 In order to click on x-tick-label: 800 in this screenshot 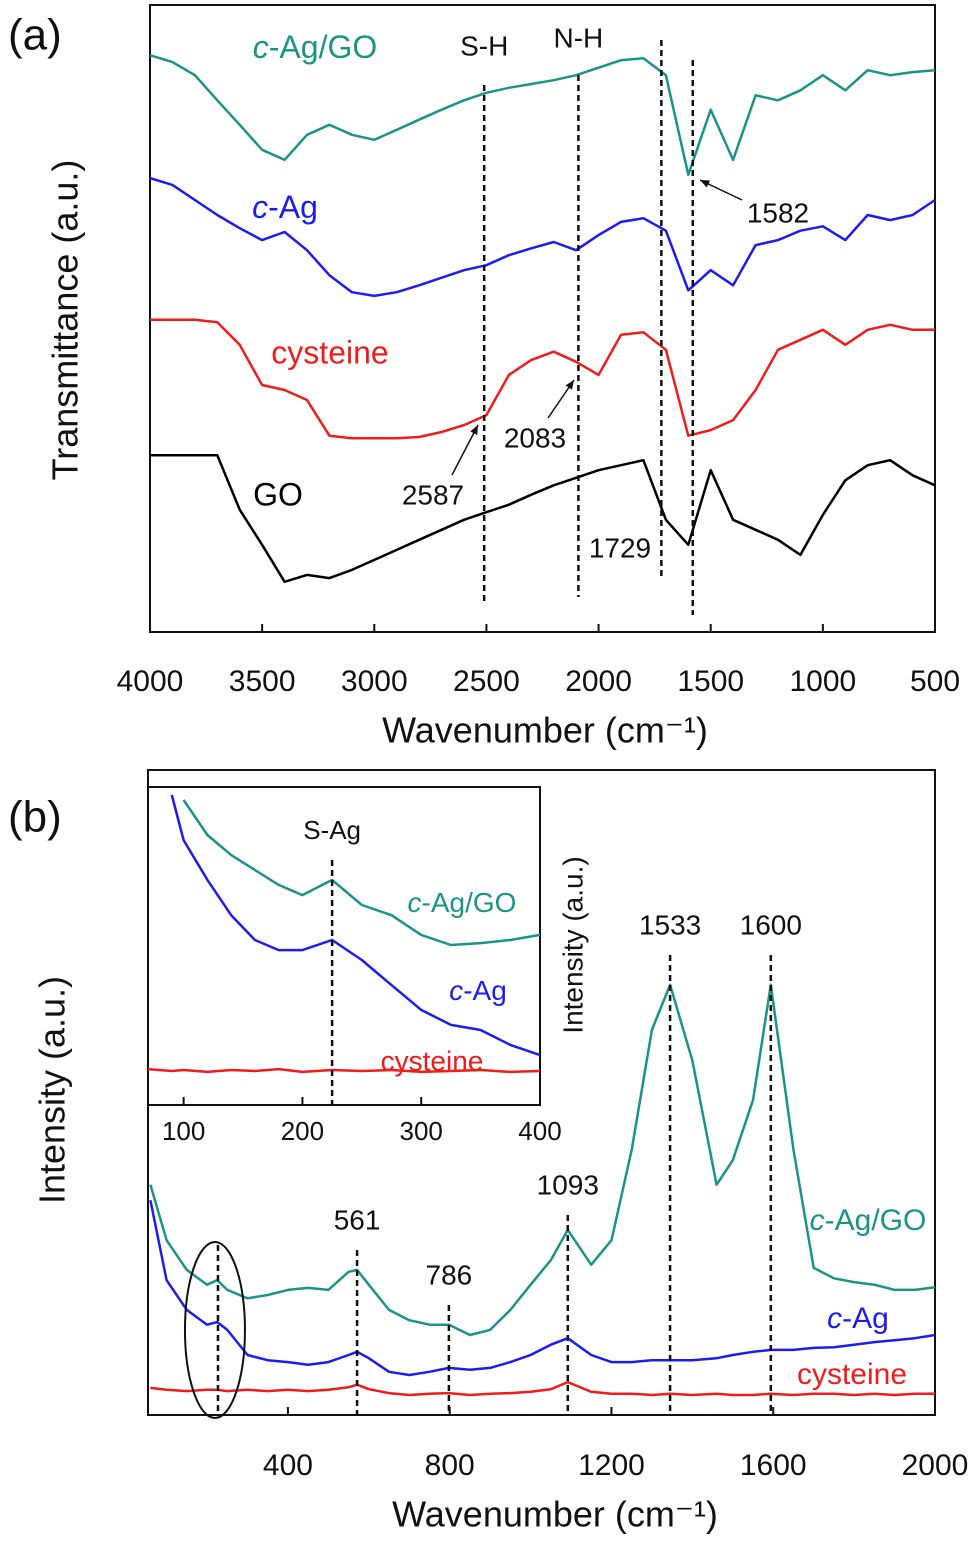, I will do `click(450, 1465)`.